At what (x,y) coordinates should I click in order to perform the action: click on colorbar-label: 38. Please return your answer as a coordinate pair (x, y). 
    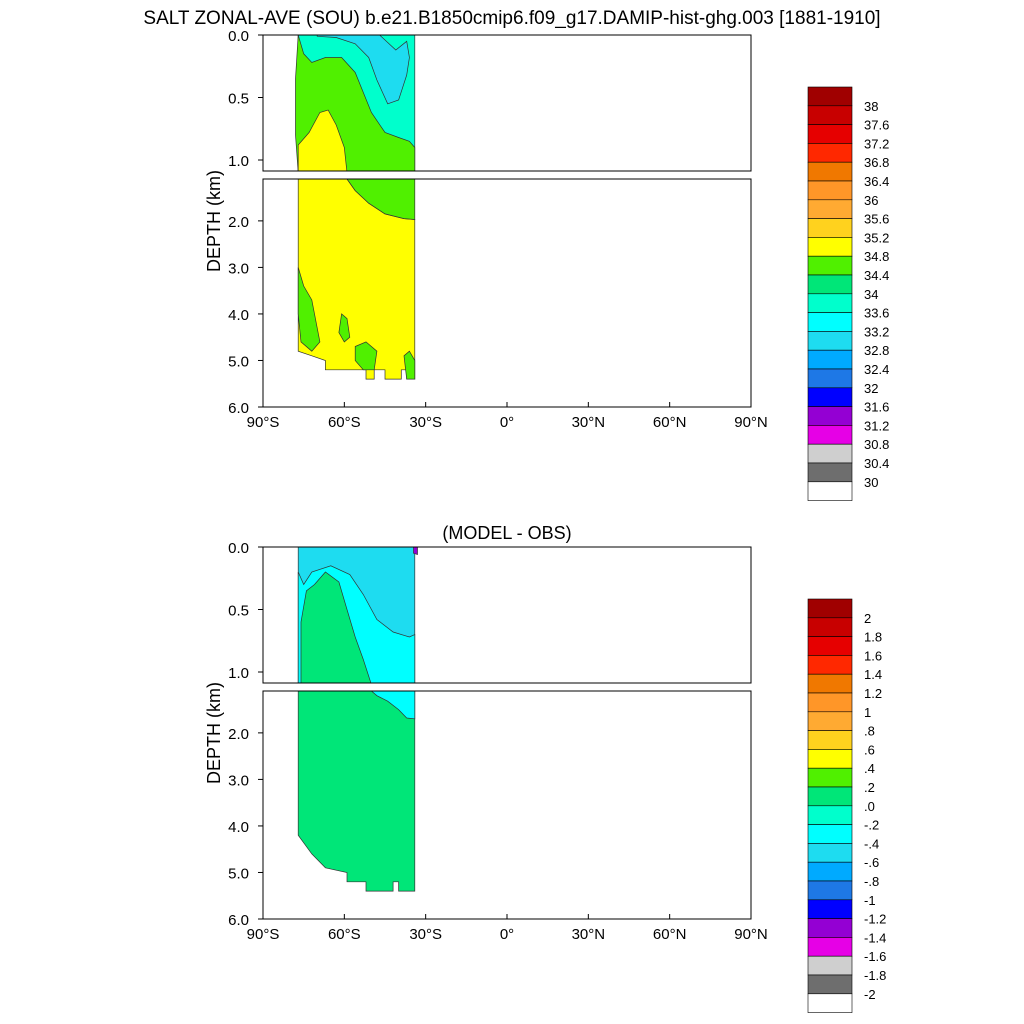
    Looking at the image, I should click on (871, 106).